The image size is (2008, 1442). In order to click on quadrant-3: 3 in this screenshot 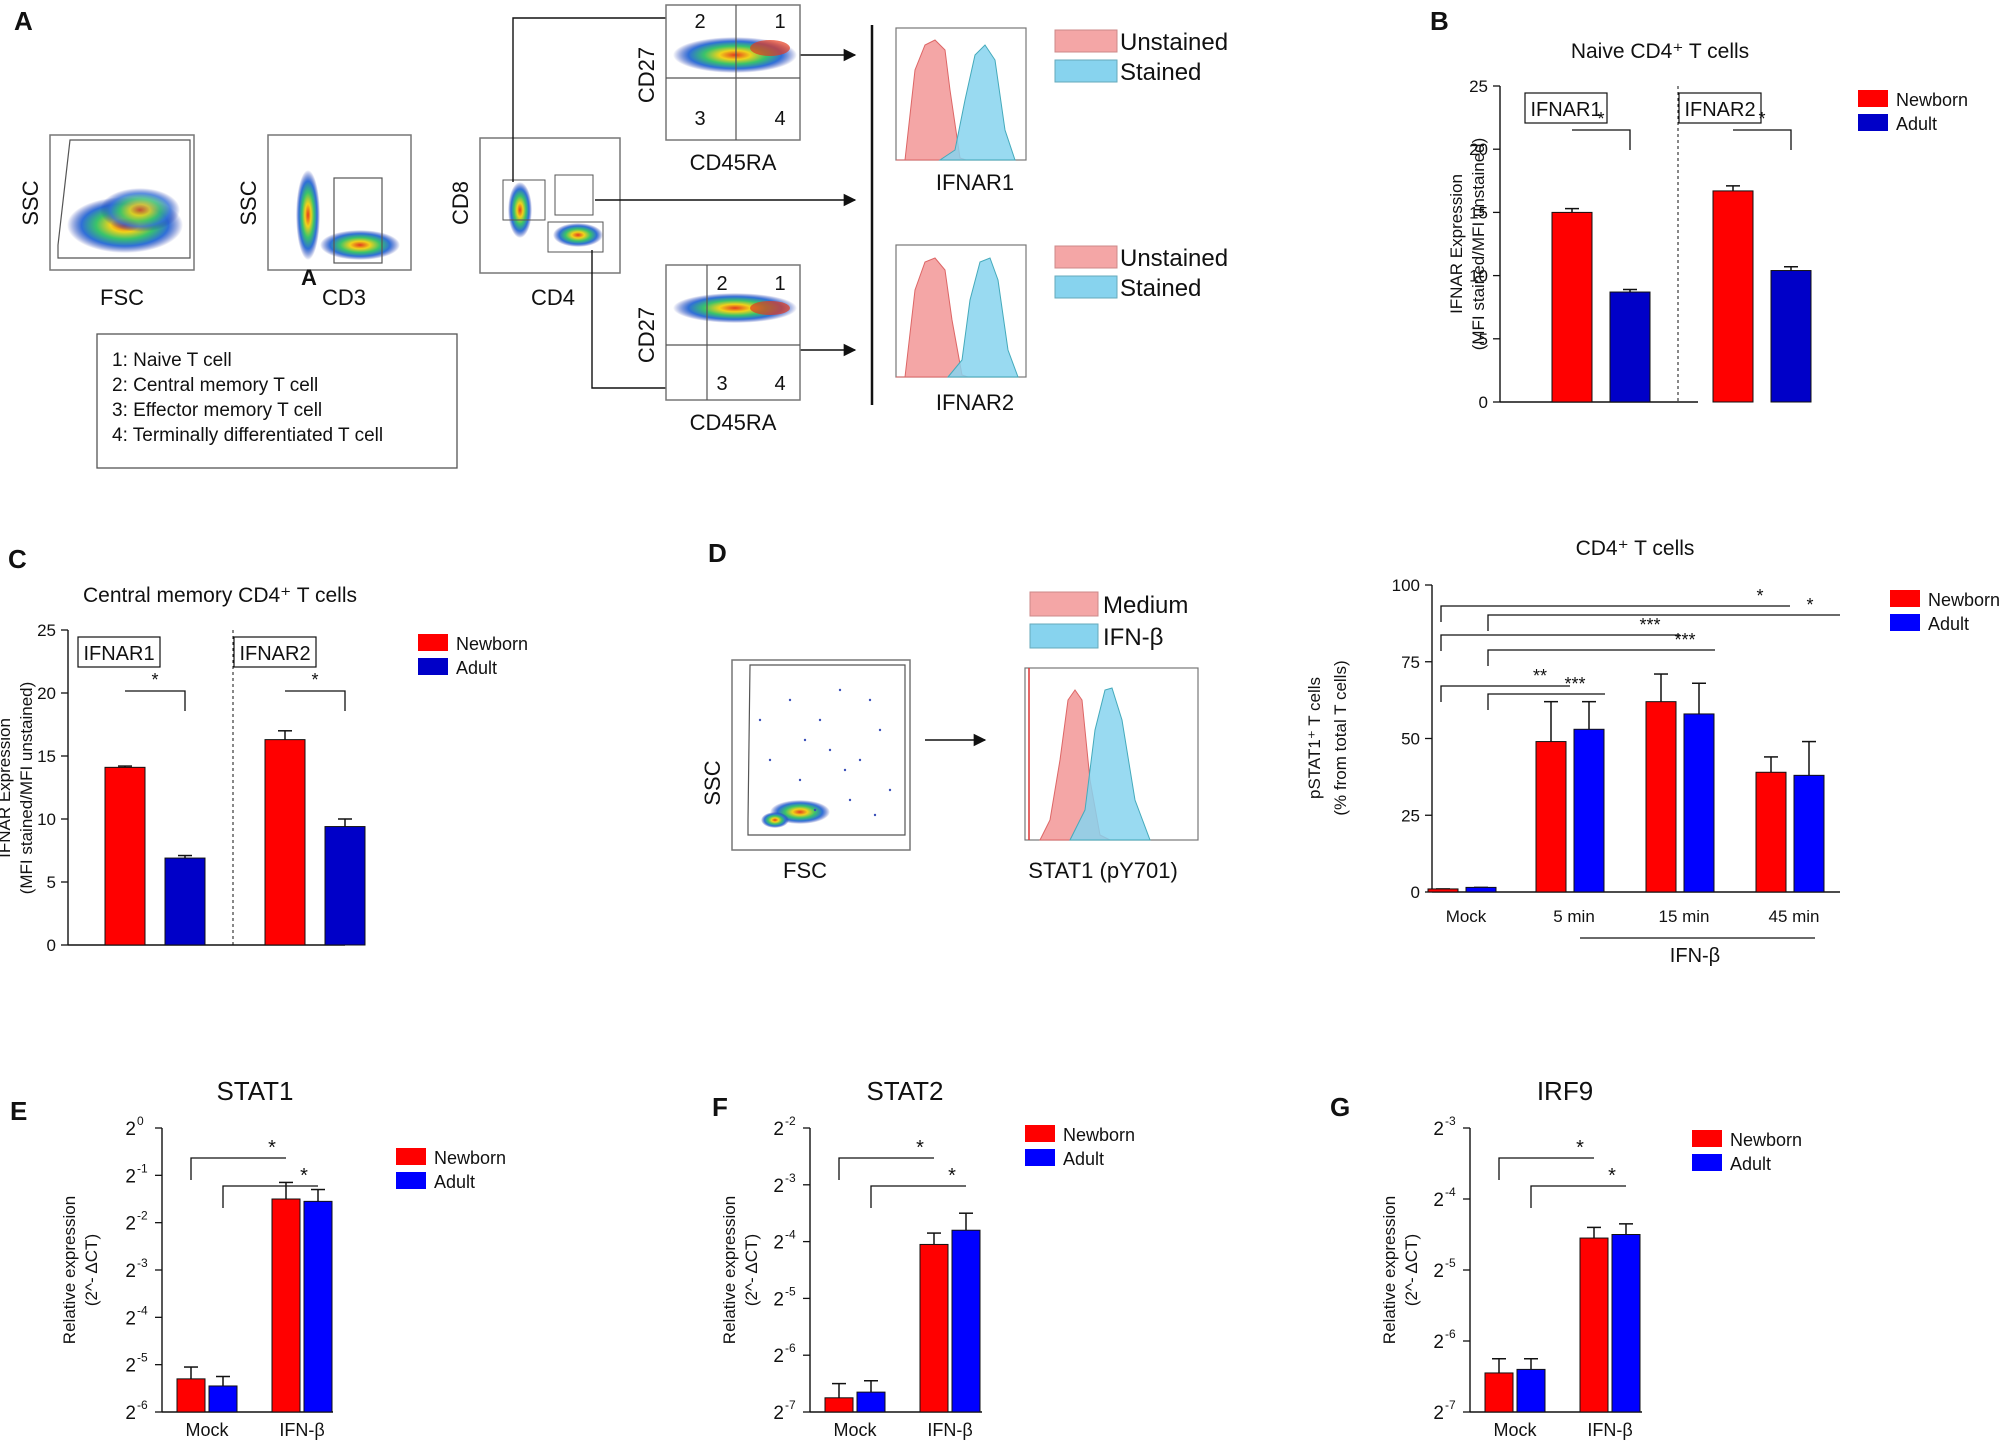, I will do `click(699, 119)`.